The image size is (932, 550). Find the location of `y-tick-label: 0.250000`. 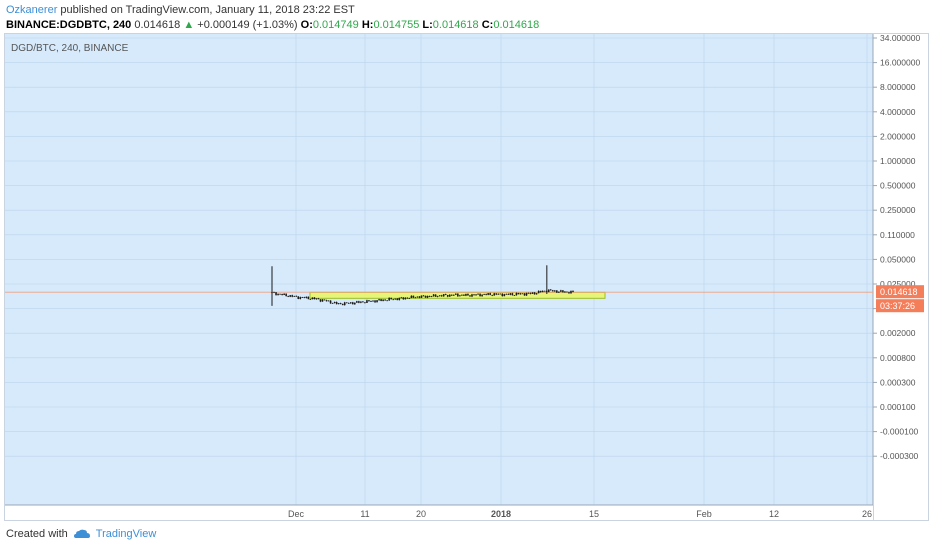

y-tick-label: 0.250000 is located at coordinates (898, 210).